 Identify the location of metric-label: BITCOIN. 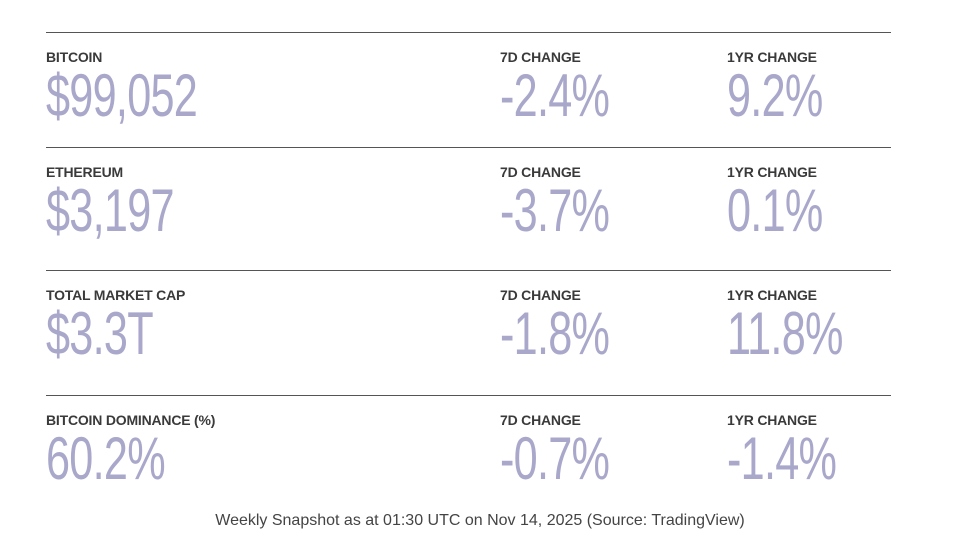
(74, 57).